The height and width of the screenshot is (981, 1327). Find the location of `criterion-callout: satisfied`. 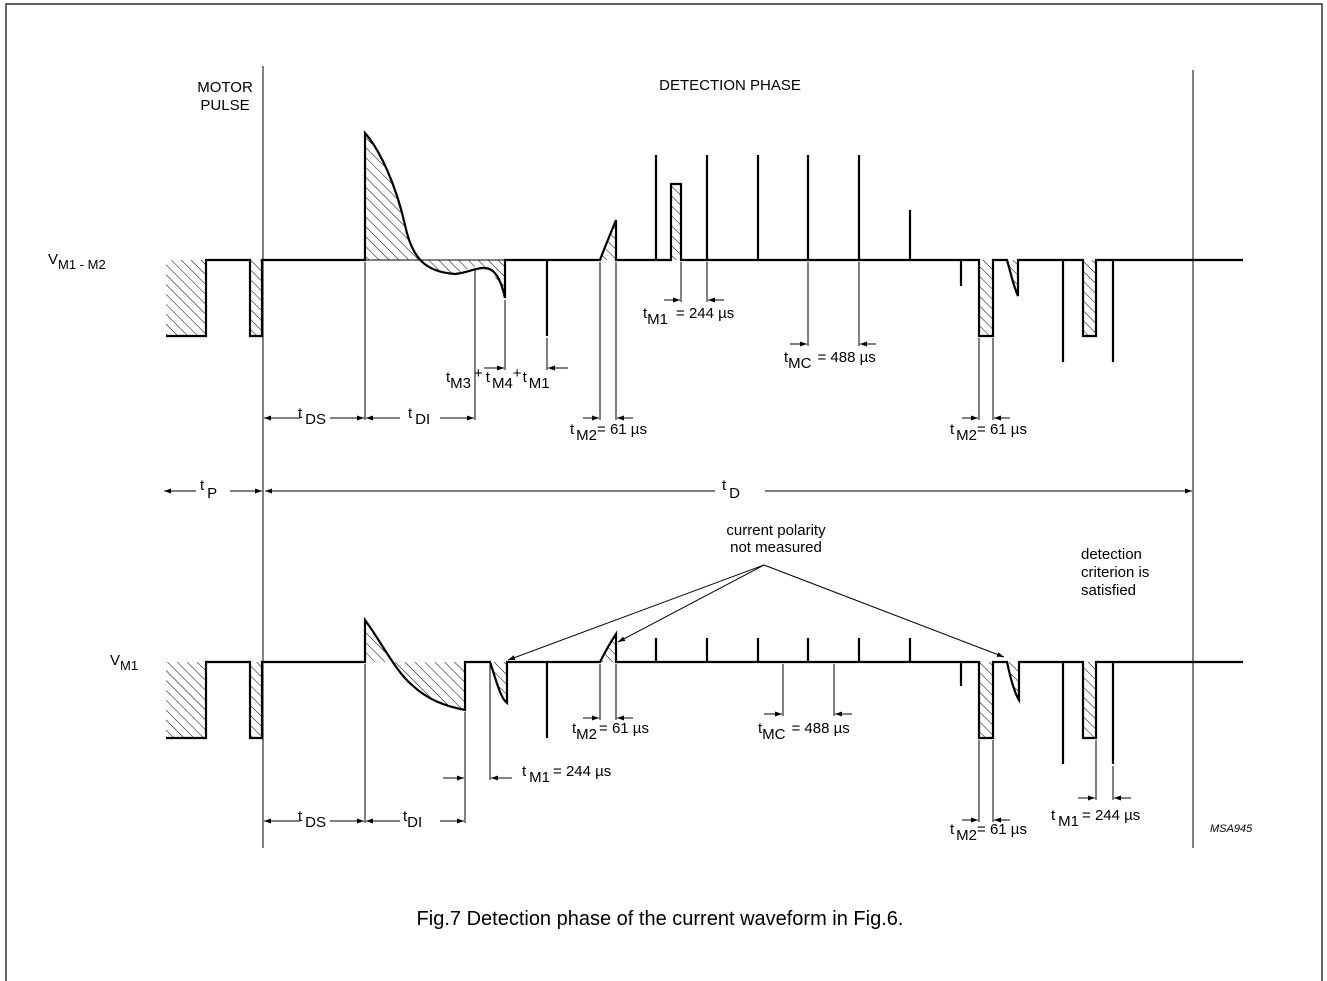

criterion-callout: satisfied is located at coordinates (1108, 590).